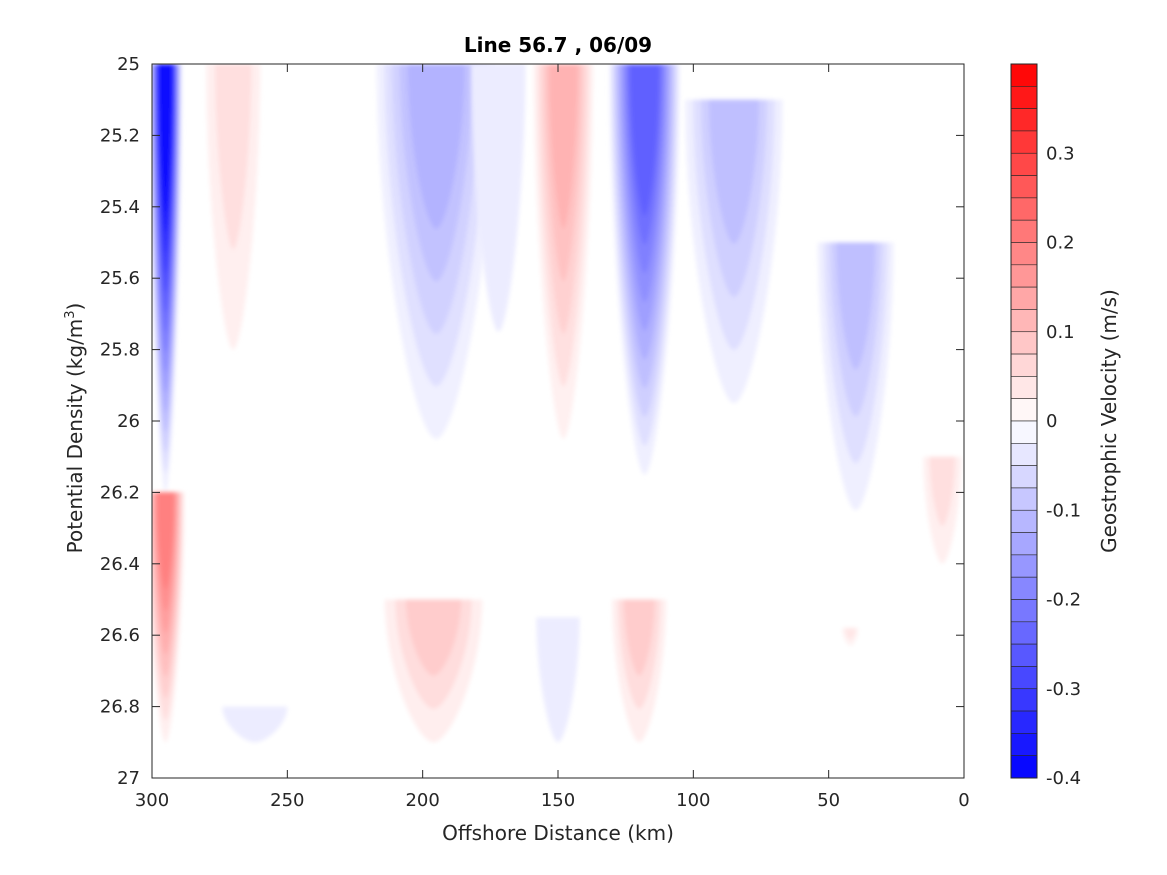  What do you see at coordinates (120, 635) in the screenshot?
I see `y-tick-label: 26.6` at bounding box center [120, 635].